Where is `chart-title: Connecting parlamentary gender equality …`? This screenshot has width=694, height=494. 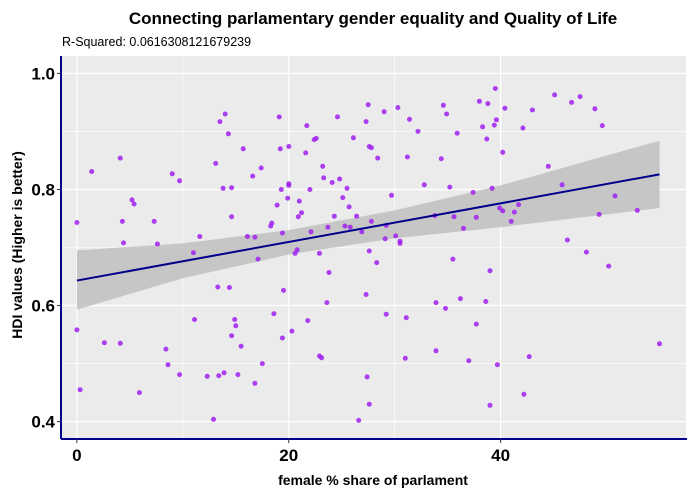 chart-title: Connecting parlamentary gender equality … is located at coordinates (373, 18).